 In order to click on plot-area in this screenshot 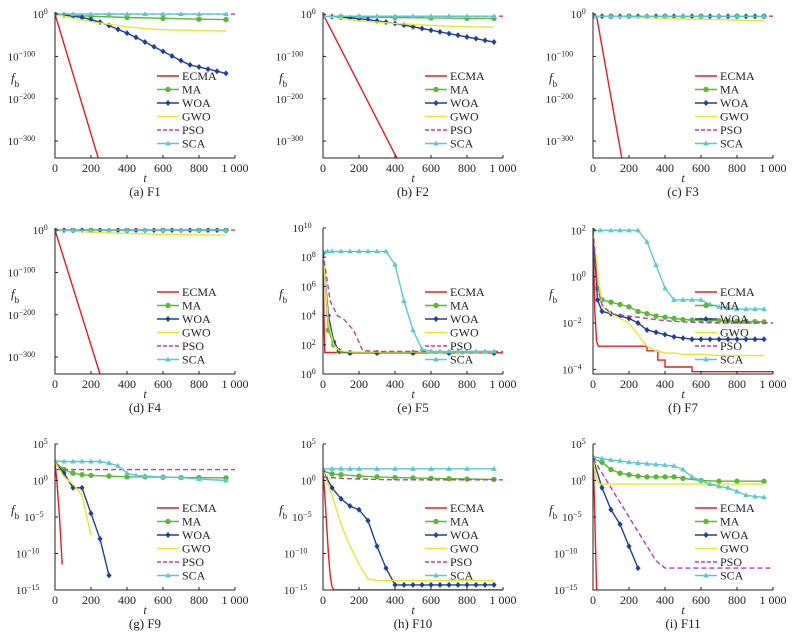, I will do `click(145, 85)`.